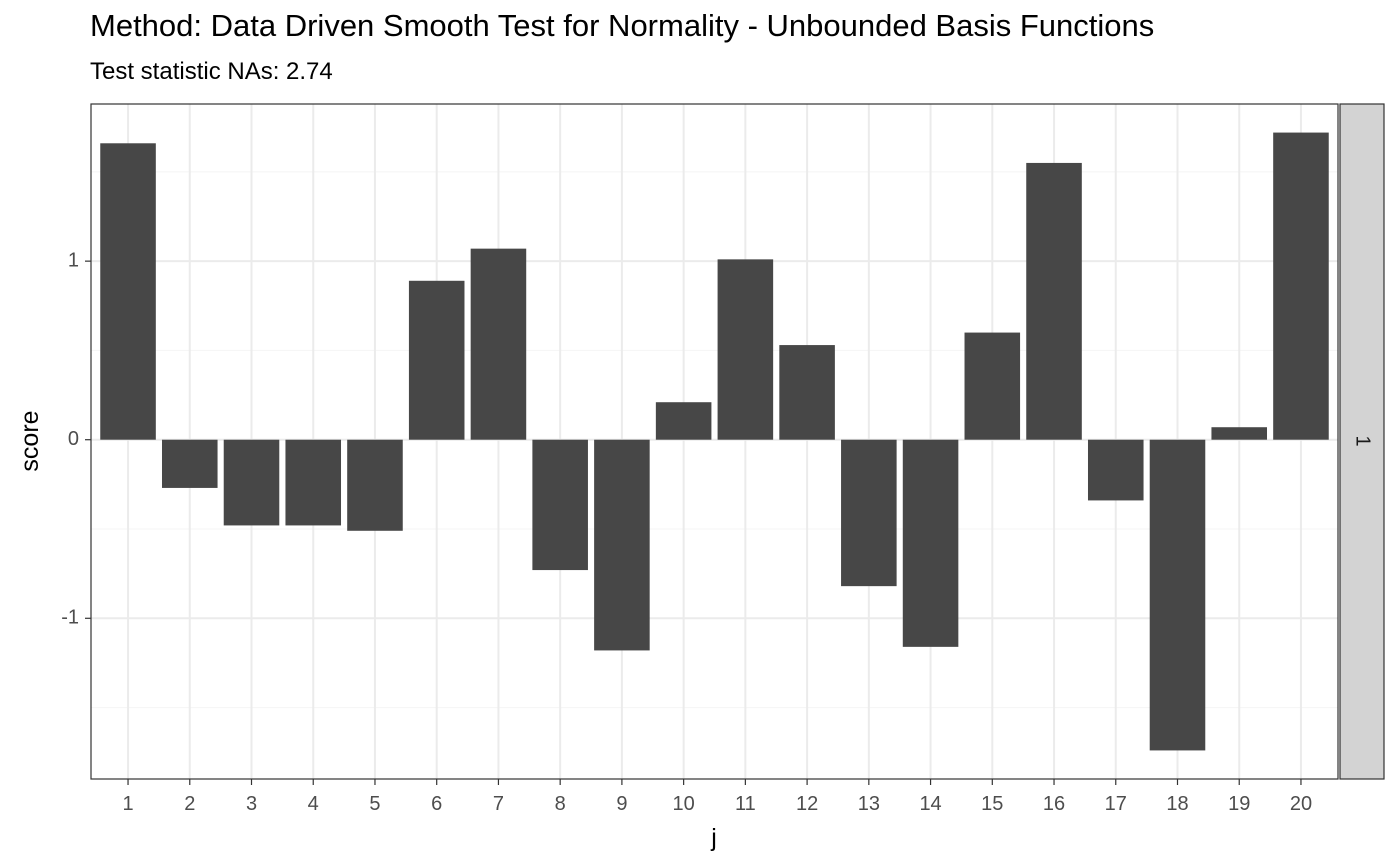  I want to click on facet-strip: 1, so click(1362, 441).